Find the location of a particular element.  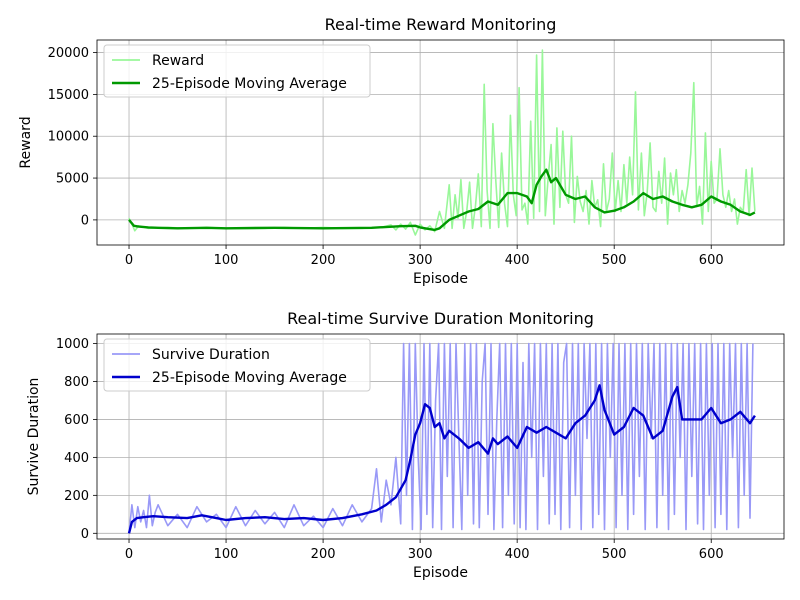

y-tick-label: 1000 is located at coordinates (72, 344).